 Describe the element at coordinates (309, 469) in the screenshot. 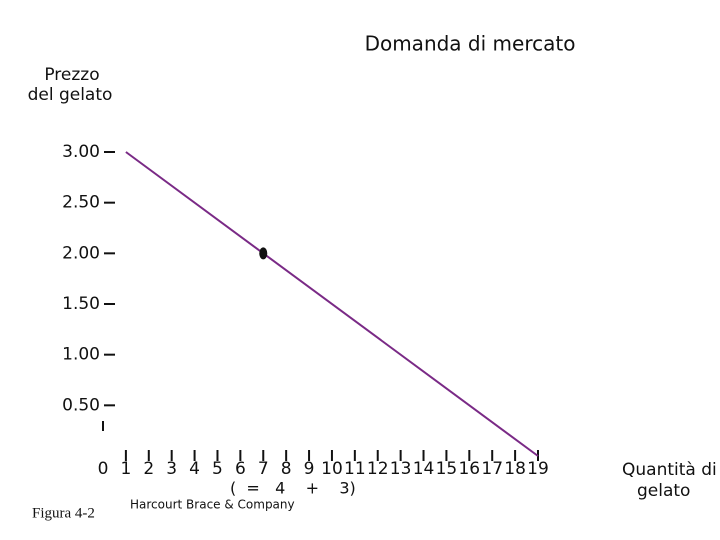

I see `x-tick-label: 9` at that location.